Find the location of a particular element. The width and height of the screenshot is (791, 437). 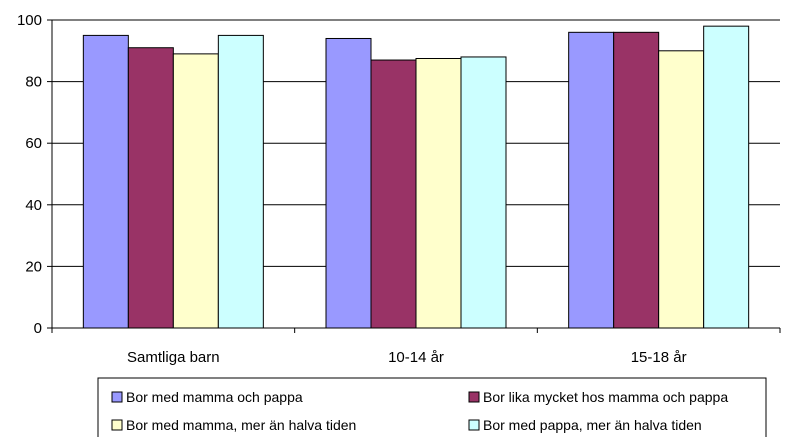

x-axis-labels: Samtliga barn 10-14 år 15-18 år is located at coordinates (407, 357).